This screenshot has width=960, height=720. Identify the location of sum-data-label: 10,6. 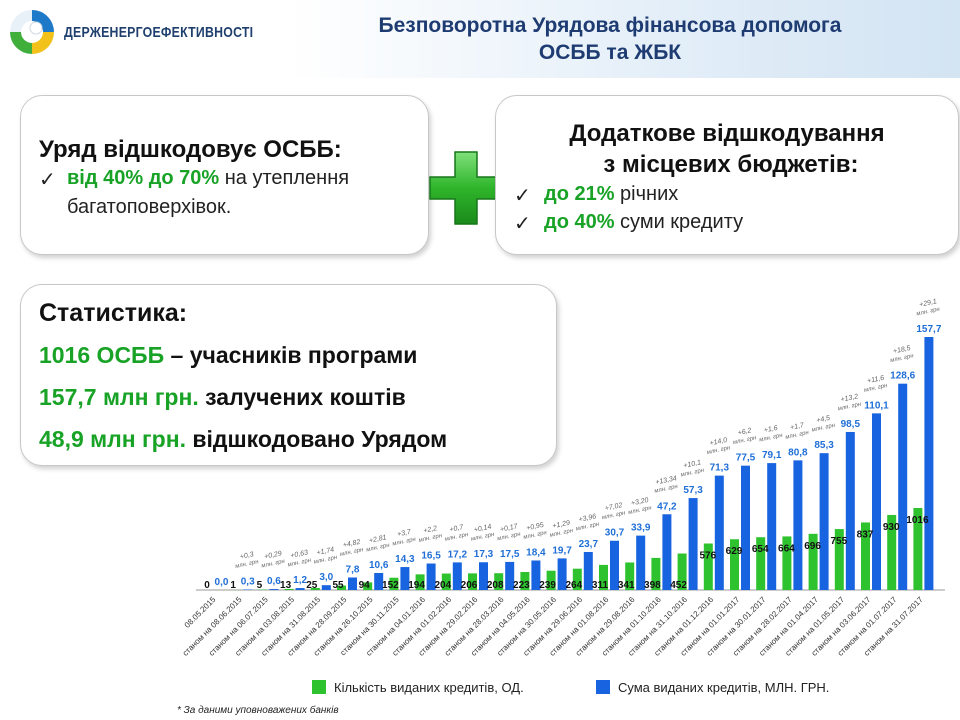
(379, 565).